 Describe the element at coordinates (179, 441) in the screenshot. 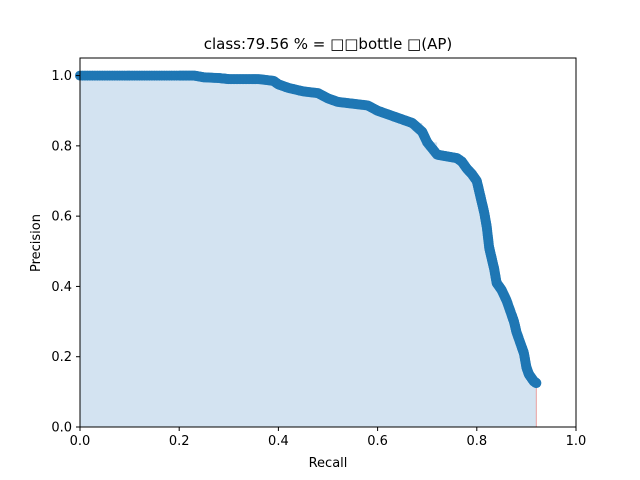

I see `x-tick-label: 0.2` at that location.